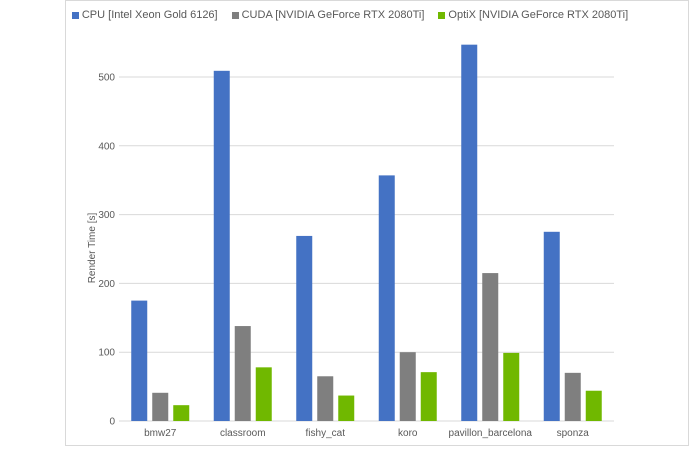 This screenshot has width=700, height=449. What do you see at coordinates (491, 433) in the screenshot?
I see `x-tick-label: pavillon_barcelona` at bounding box center [491, 433].